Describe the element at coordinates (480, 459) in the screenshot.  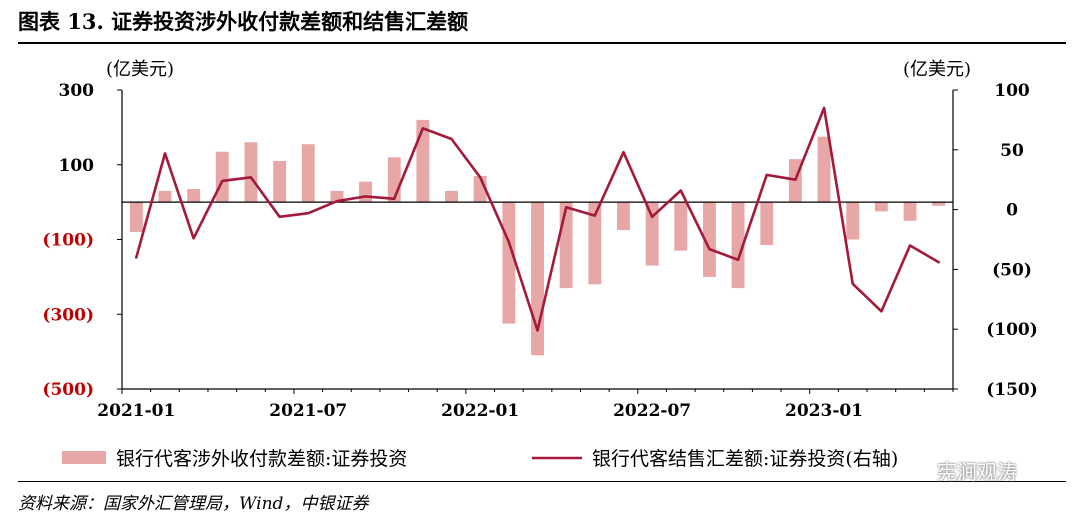
I see `legend: 银行代客涉外收付款差额:证券投资 银行代客结售汇差额:证券投资(右轴)` at that location.